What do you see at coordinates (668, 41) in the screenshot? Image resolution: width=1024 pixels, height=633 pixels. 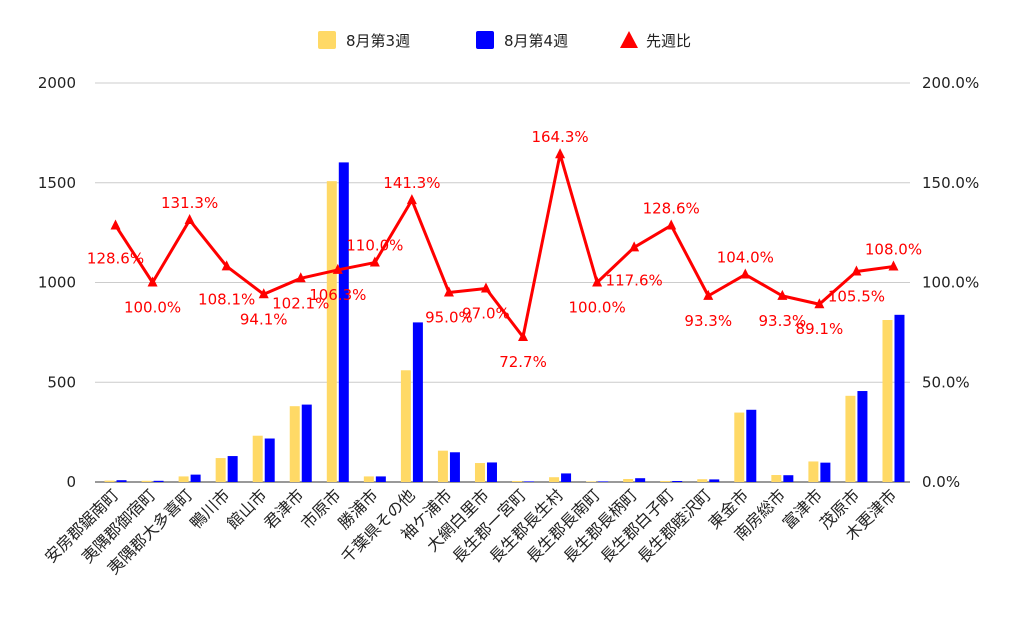 I see `legend-label-ratio: 先週比` at bounding box center [668, 41].